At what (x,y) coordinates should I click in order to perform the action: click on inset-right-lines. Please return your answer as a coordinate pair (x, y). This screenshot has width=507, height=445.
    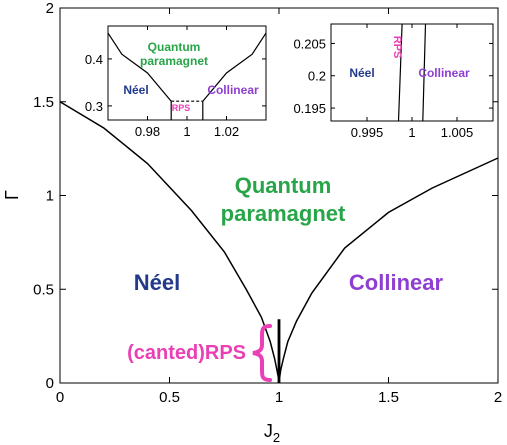
    Looking at the image, I should click on (412, 72).